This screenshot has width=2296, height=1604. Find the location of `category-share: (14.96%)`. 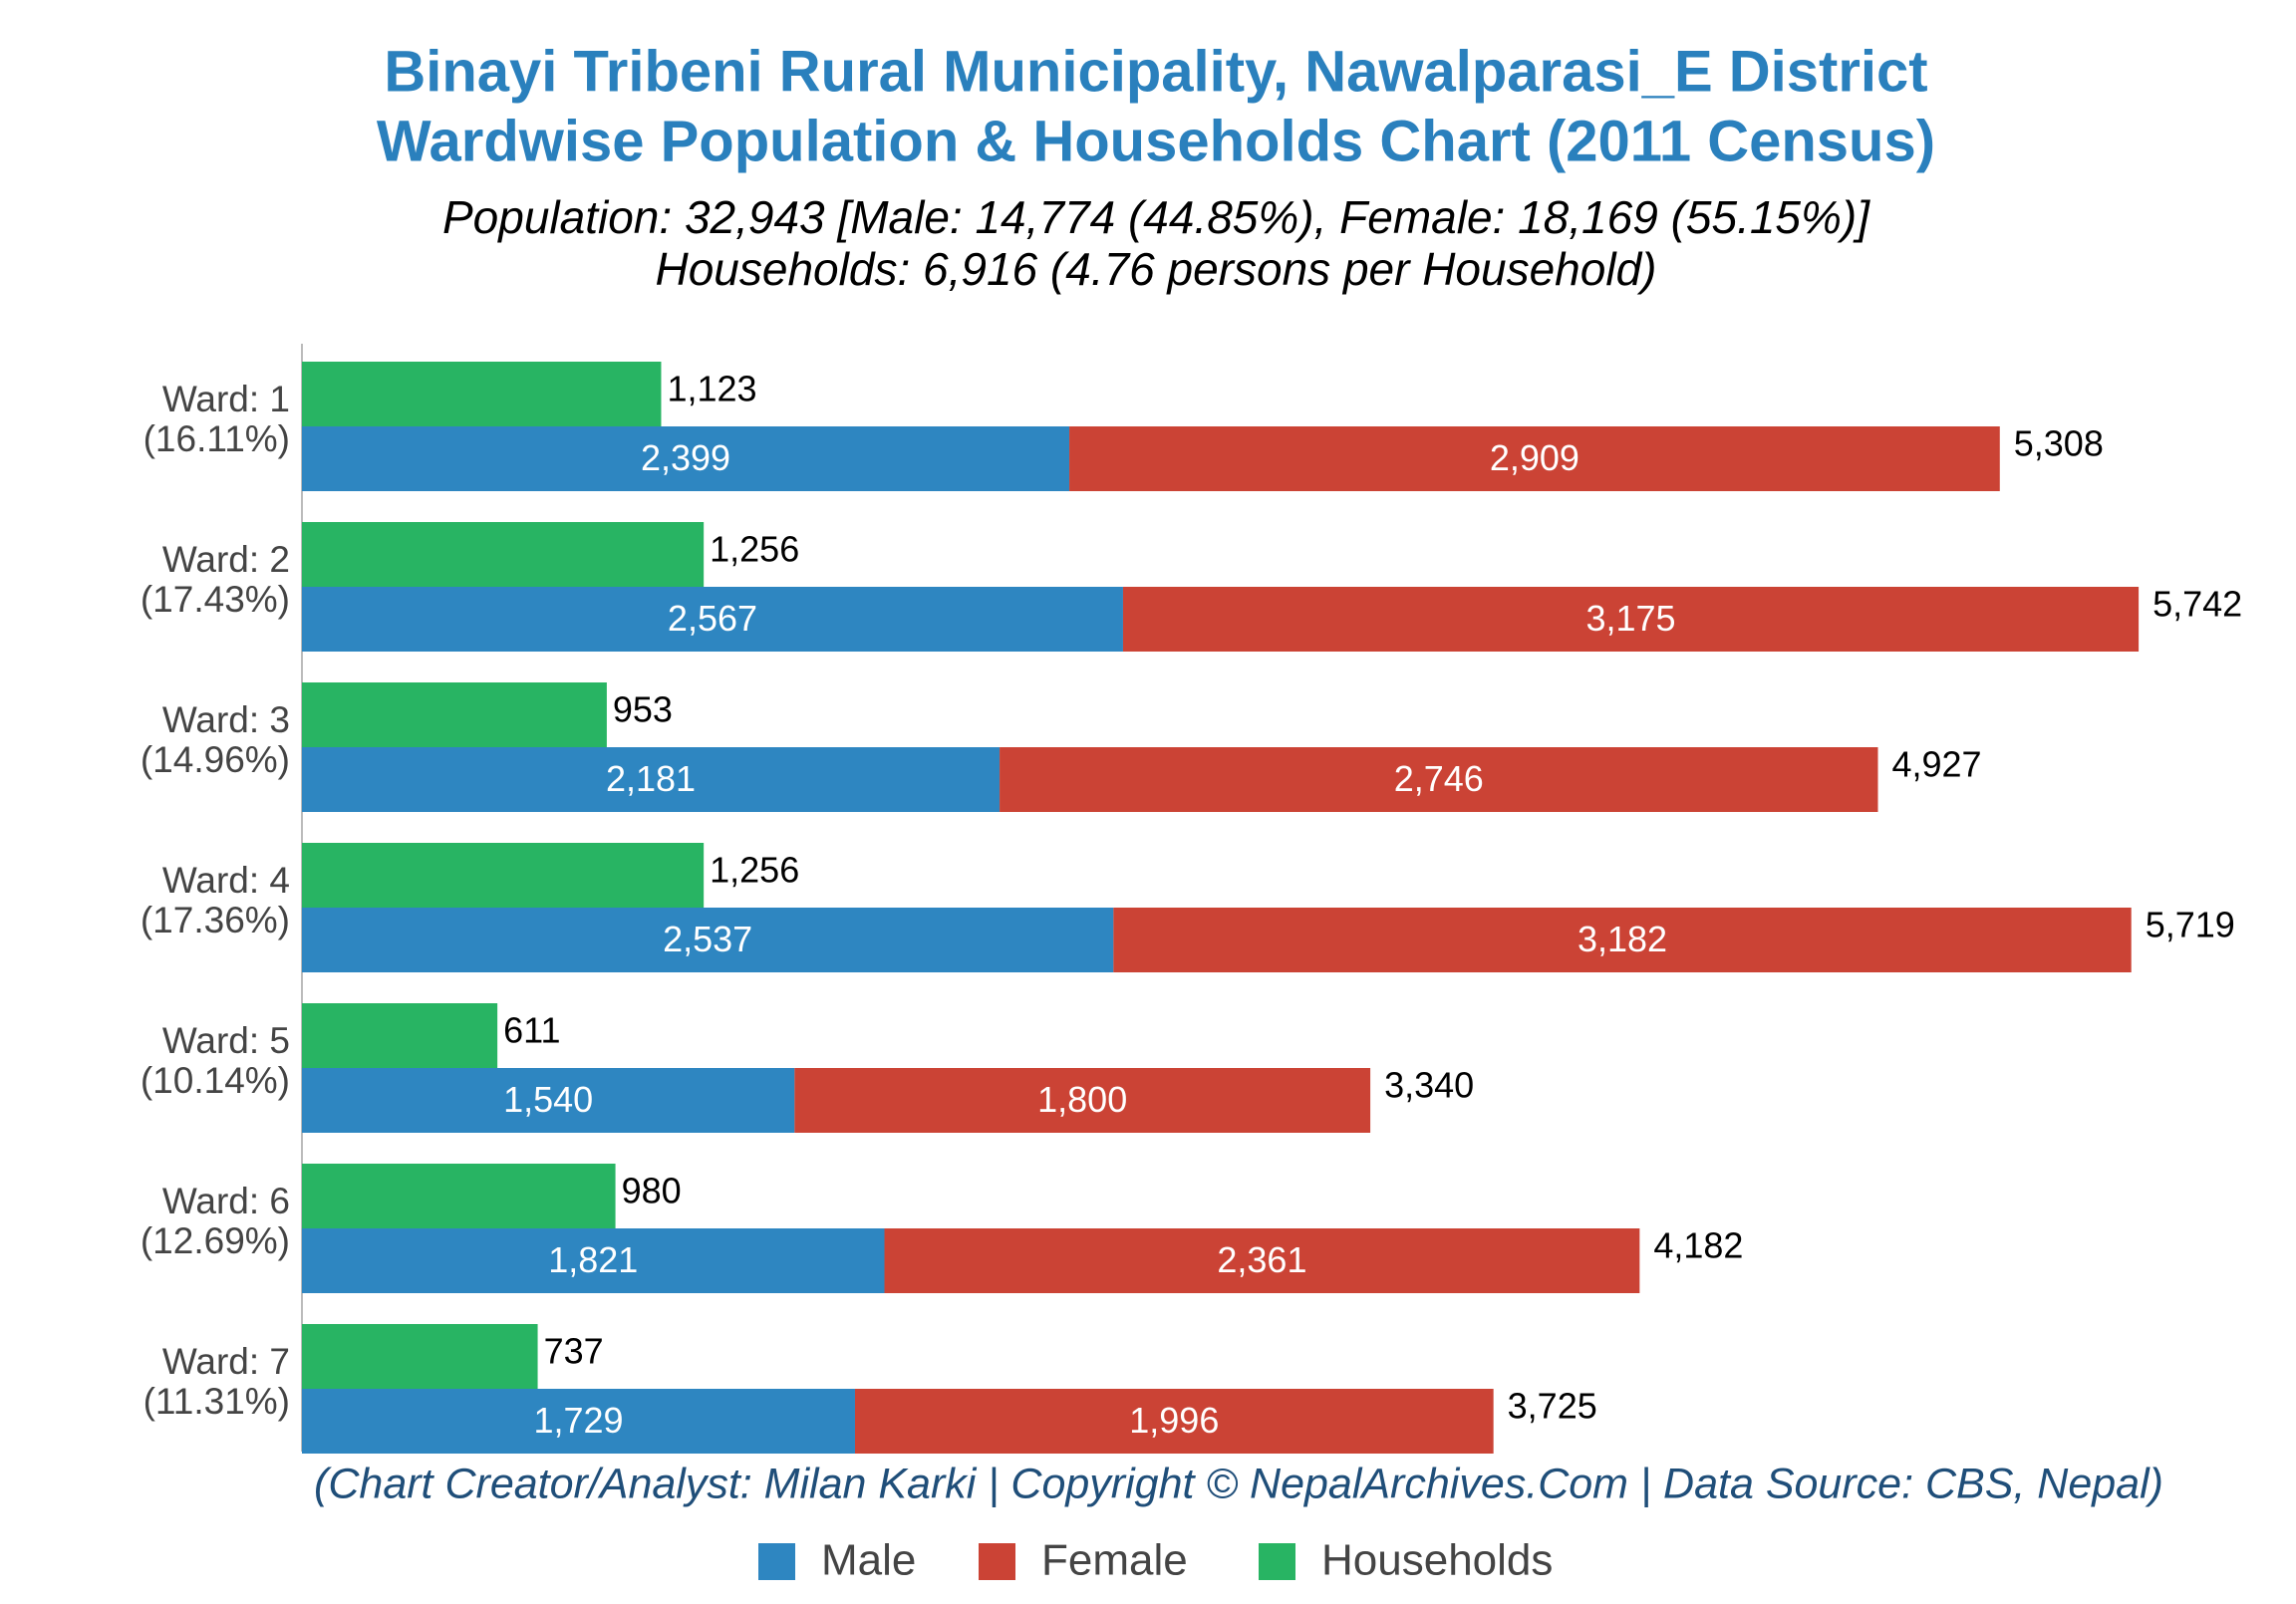

category-share: (14.96%) is located at coordinates (215, 759).